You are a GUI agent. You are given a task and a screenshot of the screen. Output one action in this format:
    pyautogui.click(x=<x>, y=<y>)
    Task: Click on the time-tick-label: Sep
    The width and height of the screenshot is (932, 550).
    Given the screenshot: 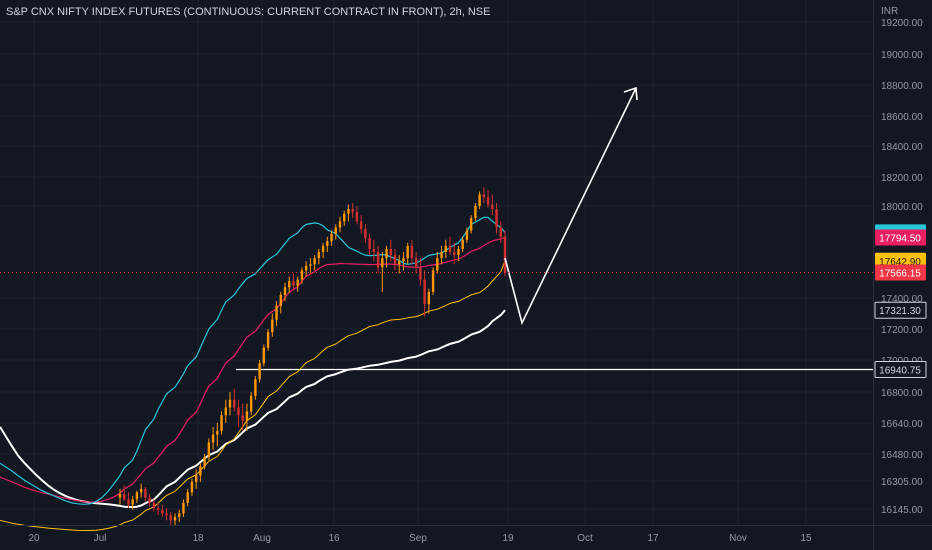 What is the action you would take?
    pyautogui.click(x=418, y=538)
    